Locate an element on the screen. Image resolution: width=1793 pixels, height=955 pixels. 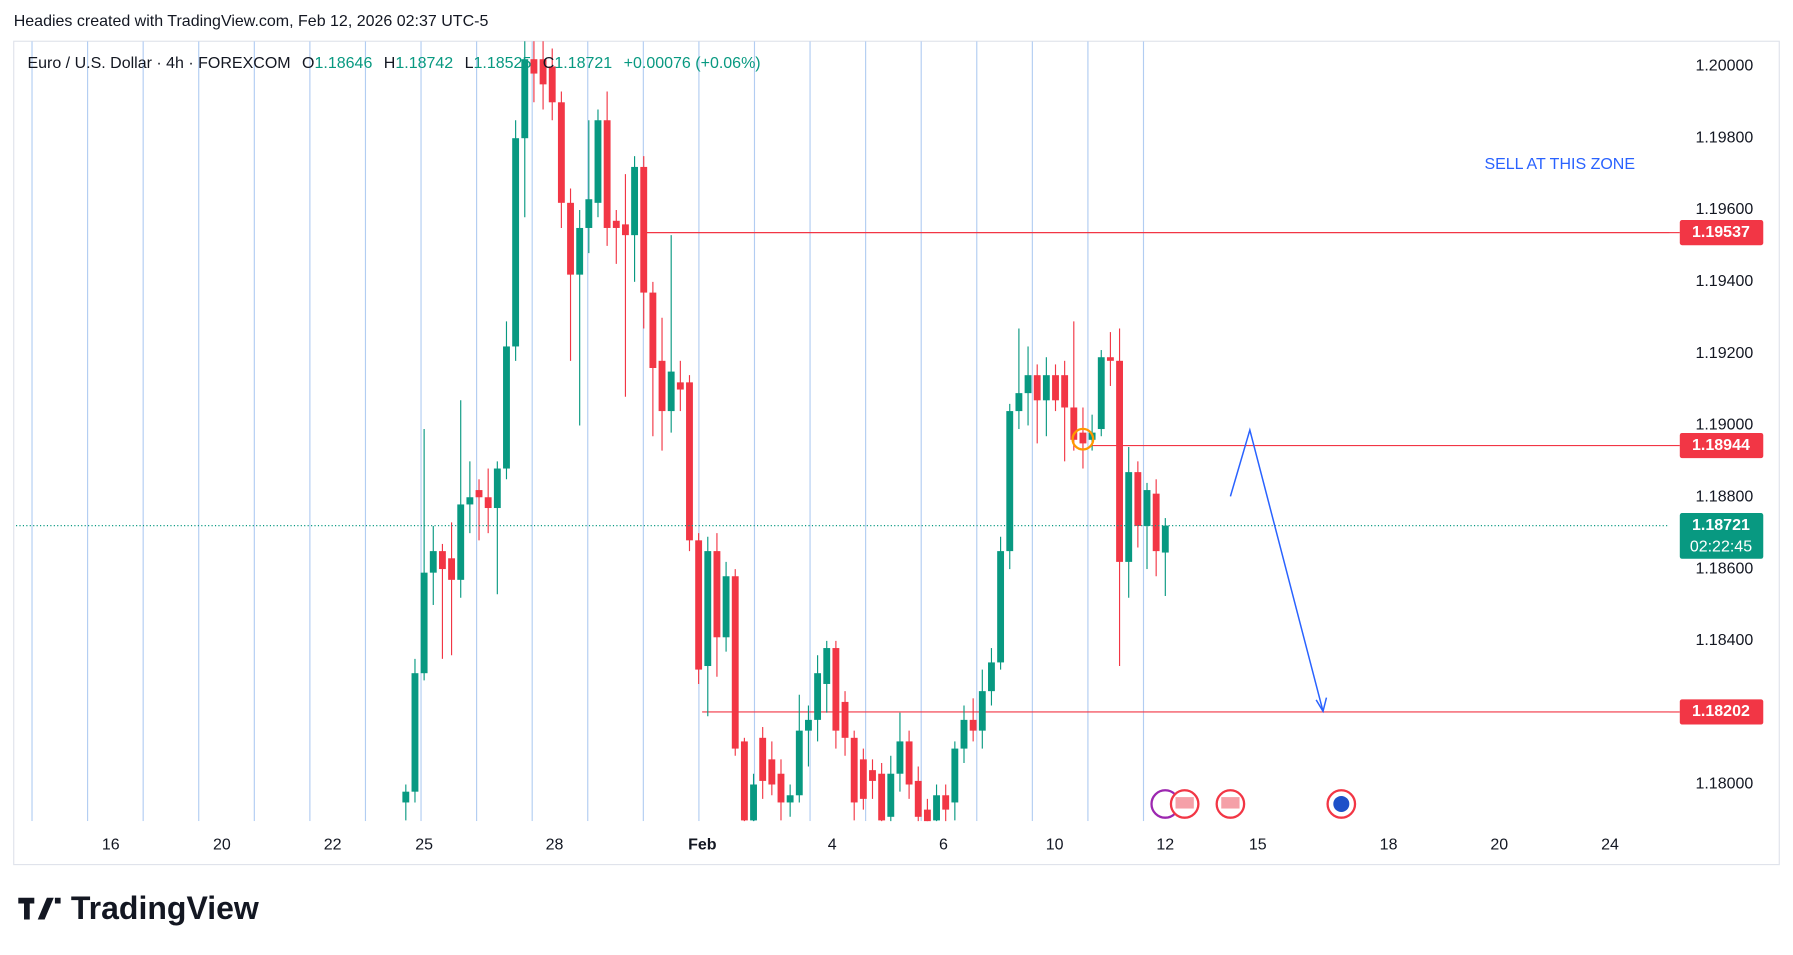
x-tick-label: 10 is located at coordinates (1055, 844).